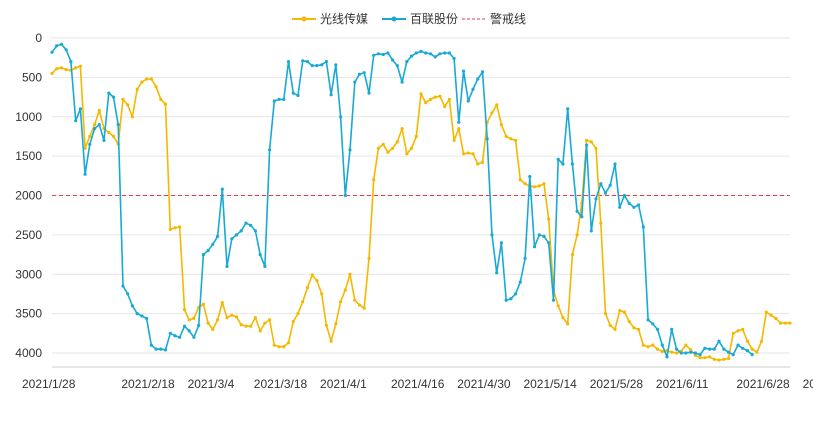 The width and height of the screenshot is (813, 423). Describe the element at coordinates (420, 19) in the screenshot. I see `legend-item-bailian: 百联股份` at that location.